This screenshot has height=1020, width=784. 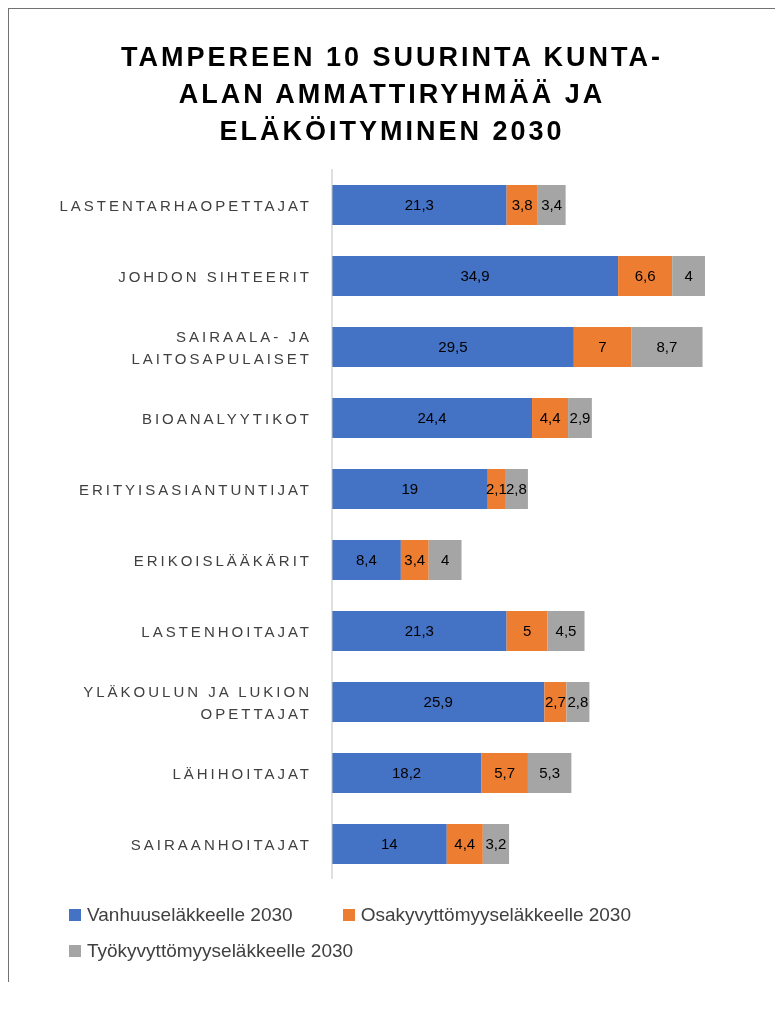 I want to click on data-label: 34,9, so click(x=475, y=276).